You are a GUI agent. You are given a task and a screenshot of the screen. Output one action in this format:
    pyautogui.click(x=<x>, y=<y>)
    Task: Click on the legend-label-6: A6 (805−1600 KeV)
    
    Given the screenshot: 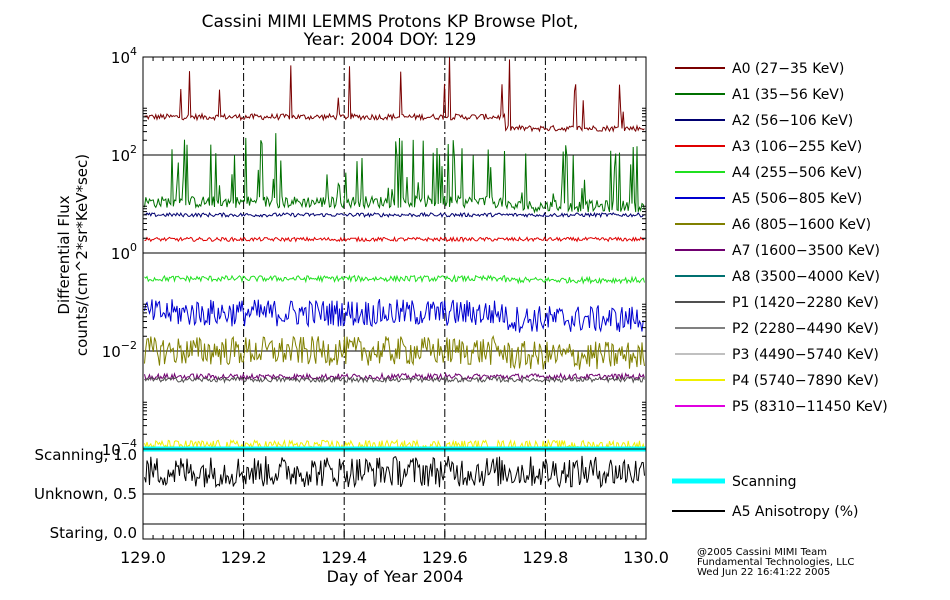 What is the action you would take?
    pyautogui.click(x=801, y=225)
    